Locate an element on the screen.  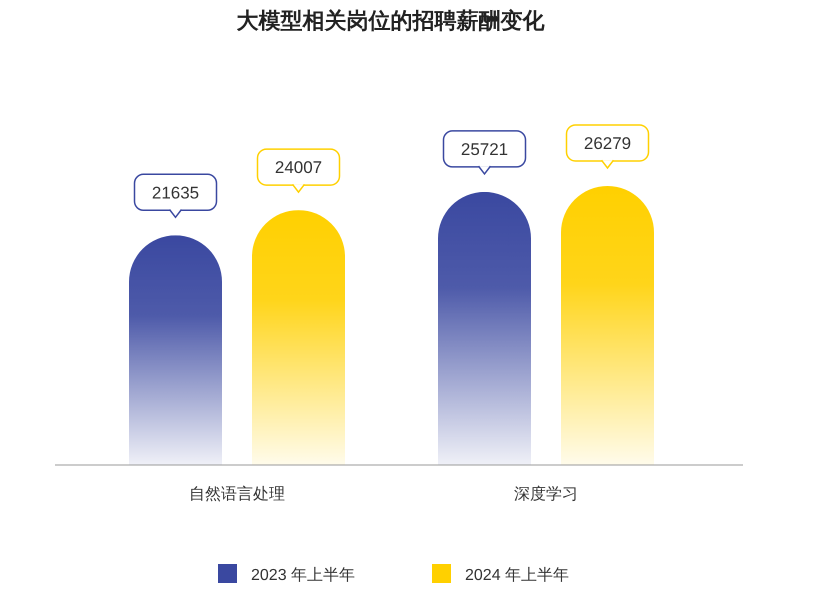
legend-item: 2024 年上半年 is located at coordinates (501, 574).